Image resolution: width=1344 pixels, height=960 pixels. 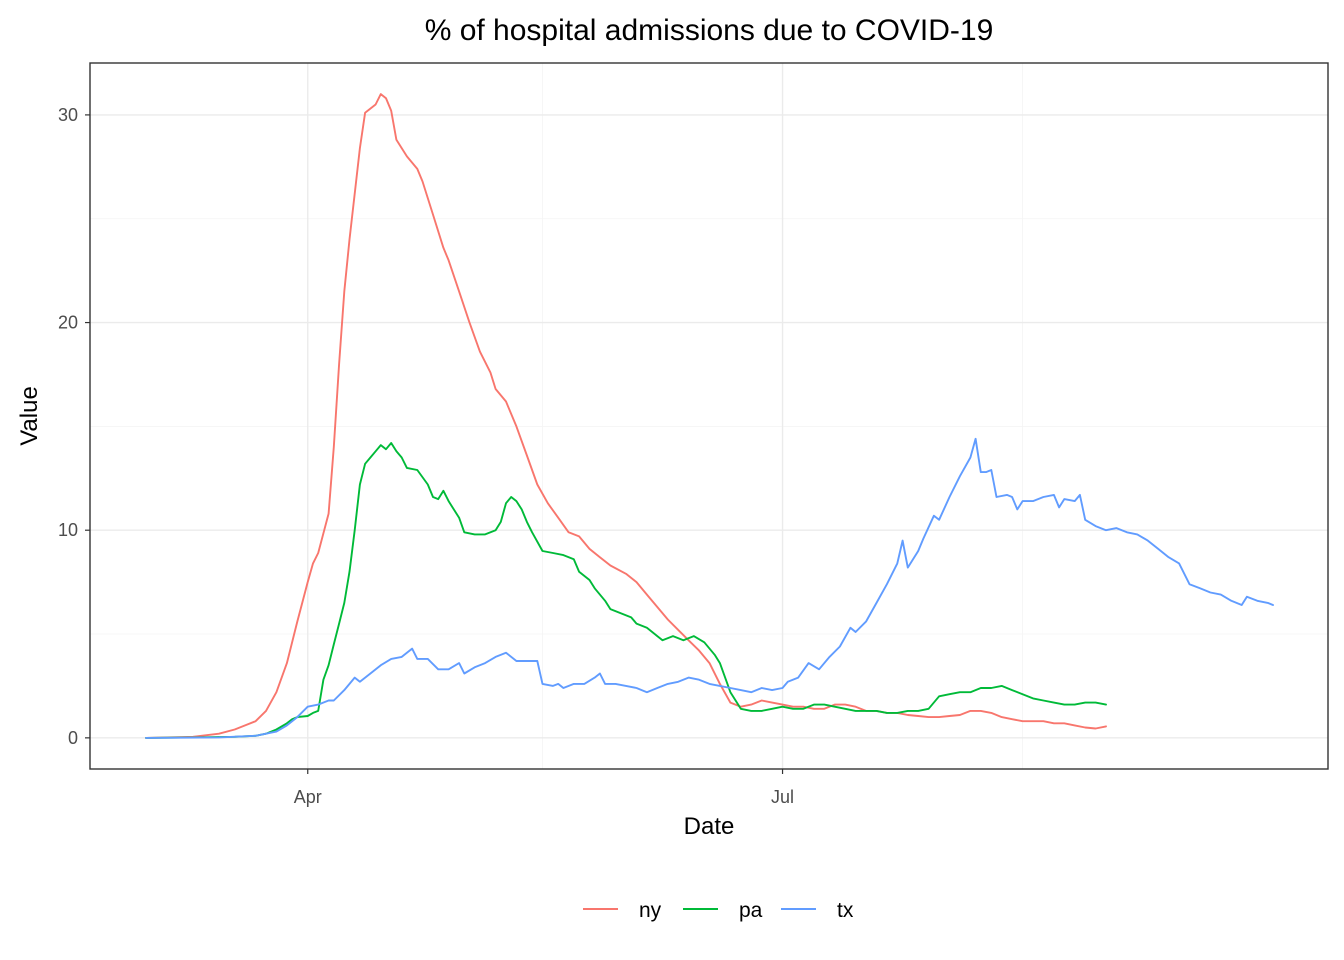 What do you see at coordinates (74, 426) in the screenshot?
I see `y-axis: 0 10 20 30` at bounding box center [74, 426].